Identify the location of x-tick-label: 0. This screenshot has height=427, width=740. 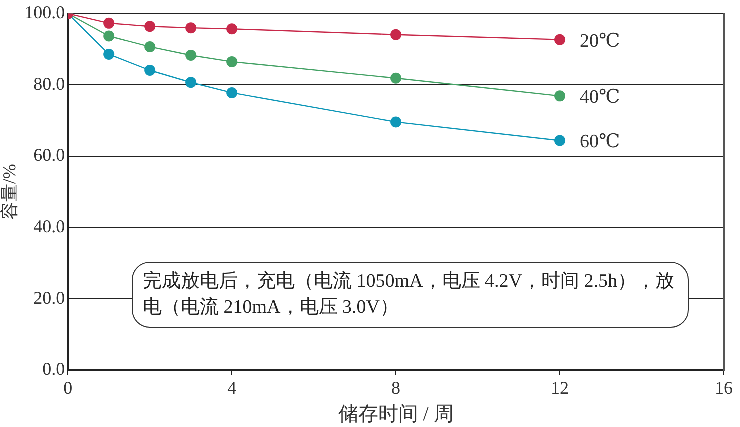
(68, 388).